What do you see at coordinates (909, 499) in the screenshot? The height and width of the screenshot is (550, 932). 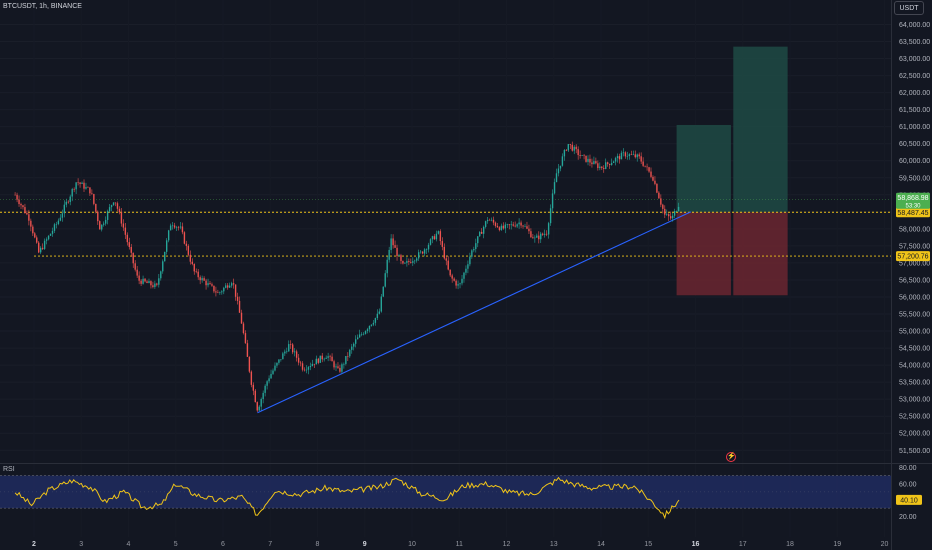 I see `rsi-value-badge` at bounding box center [909, 499].